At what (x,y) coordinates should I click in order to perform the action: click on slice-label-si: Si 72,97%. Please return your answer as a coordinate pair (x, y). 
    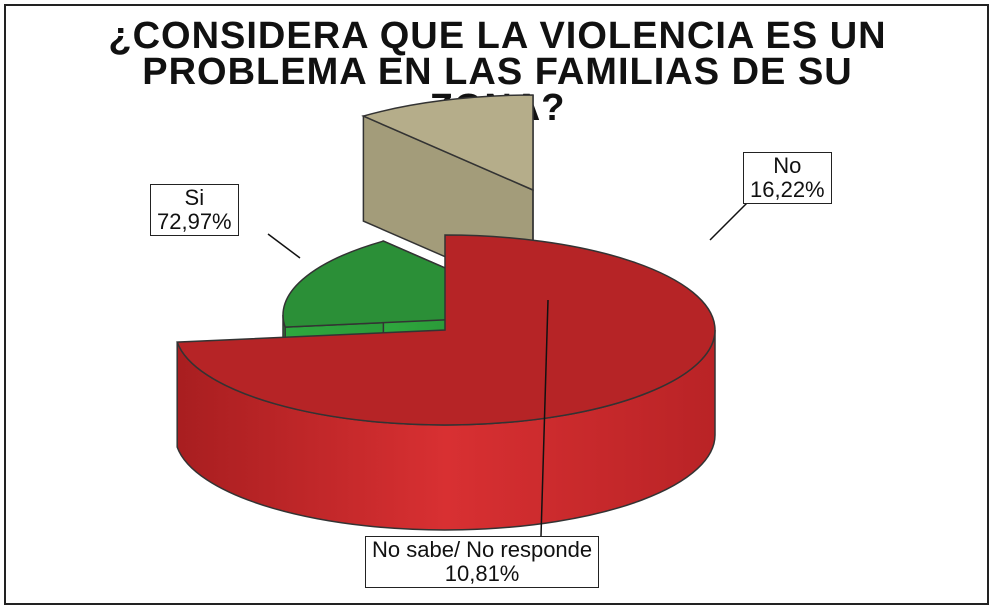
    Looking at the image, I should click on (194, 210).